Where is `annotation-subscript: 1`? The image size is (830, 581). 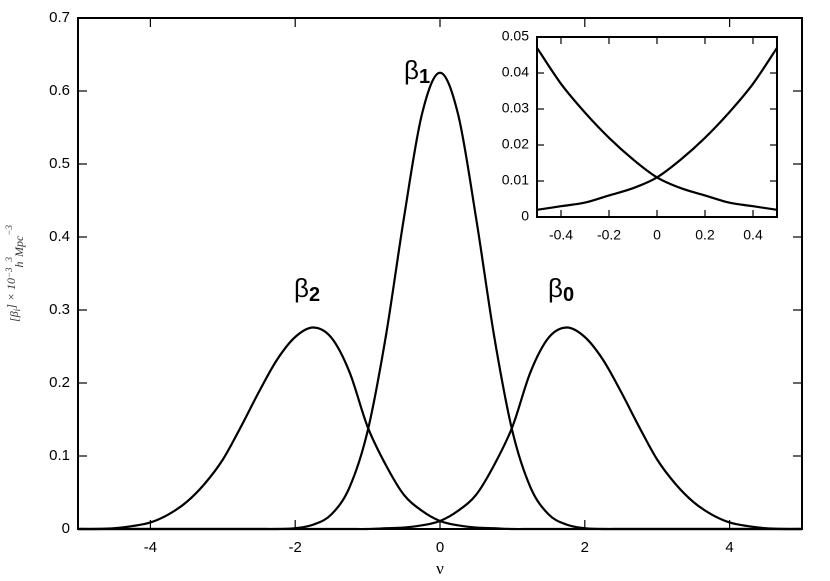
annotation-subscript: 1 is located at coordinates (424, 77).